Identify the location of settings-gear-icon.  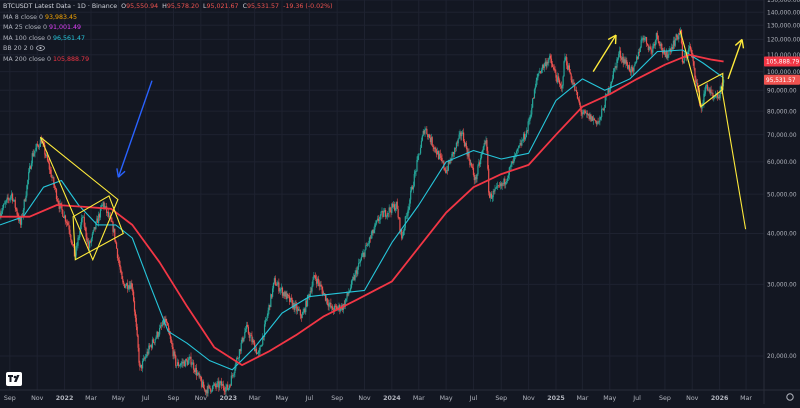
(790, 397).